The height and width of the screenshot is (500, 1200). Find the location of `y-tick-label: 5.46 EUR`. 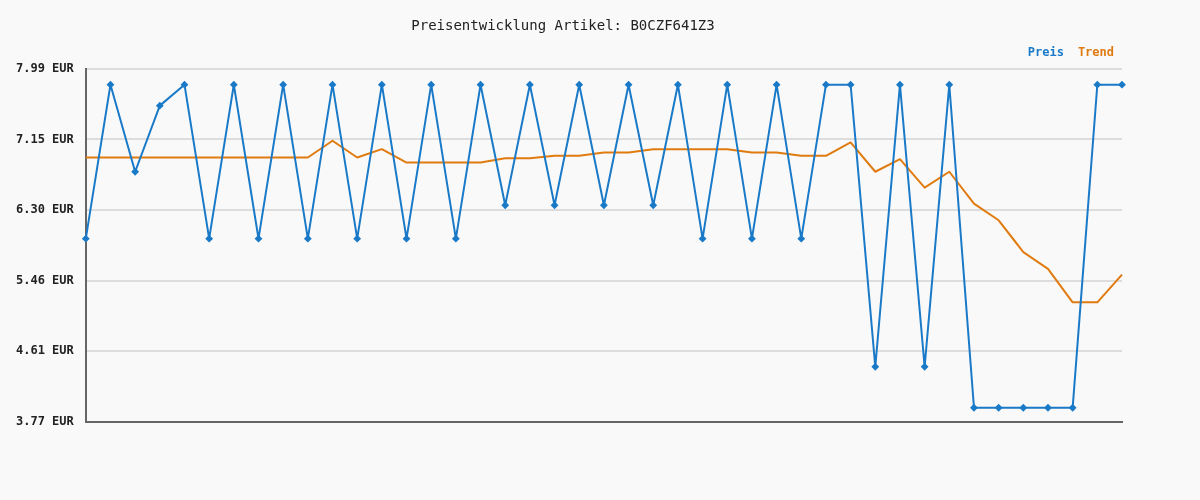

y-tick-label: 5.46 EUR is located at coordinates (45, 279).